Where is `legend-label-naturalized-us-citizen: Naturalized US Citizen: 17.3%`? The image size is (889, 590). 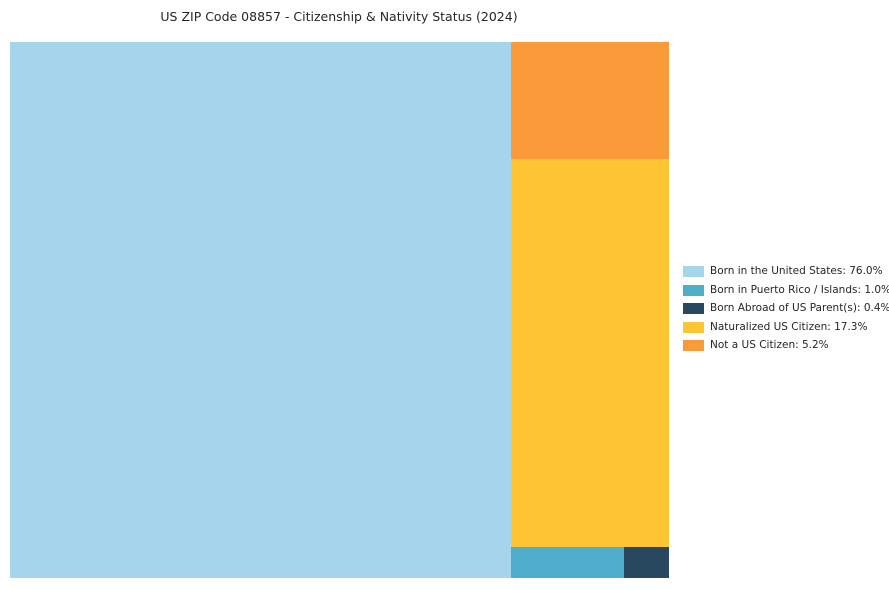
legend-label-naturalized-us-citizen: Naturalized US Citizen: 17.3% is located at coordinates (789, 326).